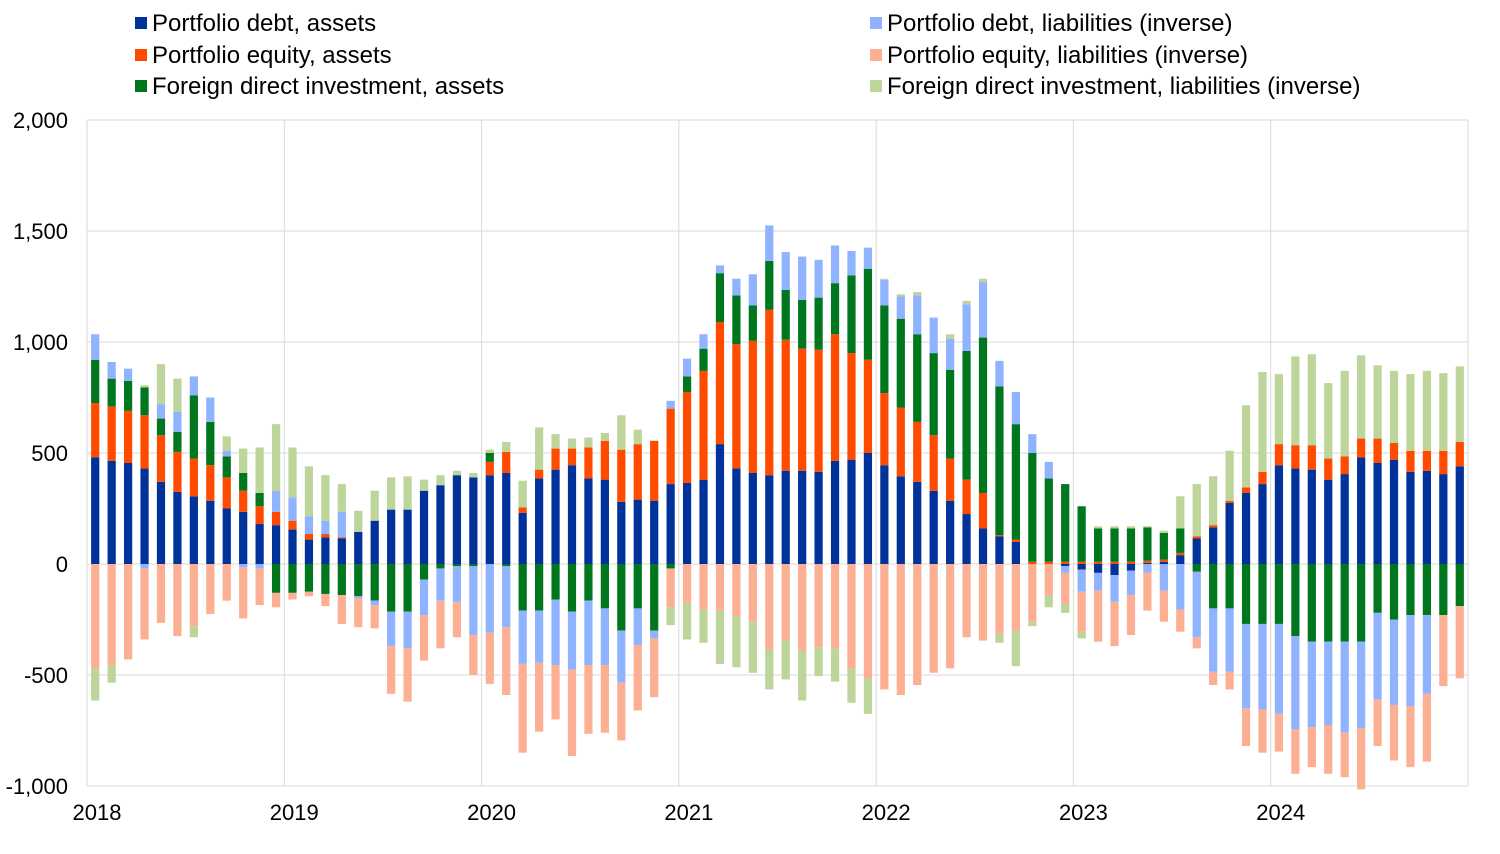 Image resolution: width=1500 pixels, height=854 pixels. I want to click on legend-swatch, so click(141, 86).